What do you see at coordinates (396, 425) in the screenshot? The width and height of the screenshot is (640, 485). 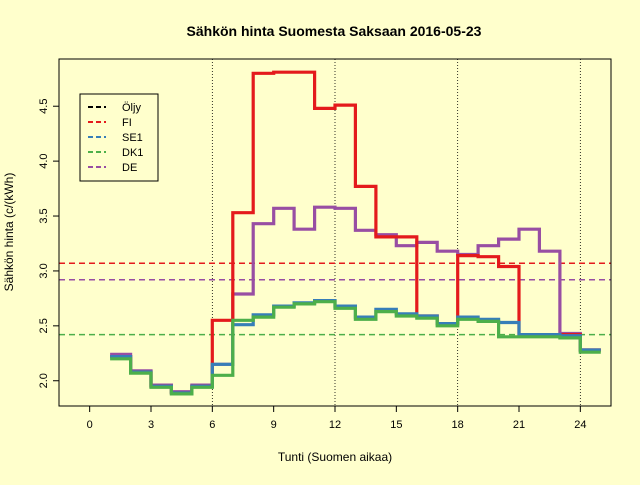 I see `x-tick-label: 15` at bounding box center [396, 425].